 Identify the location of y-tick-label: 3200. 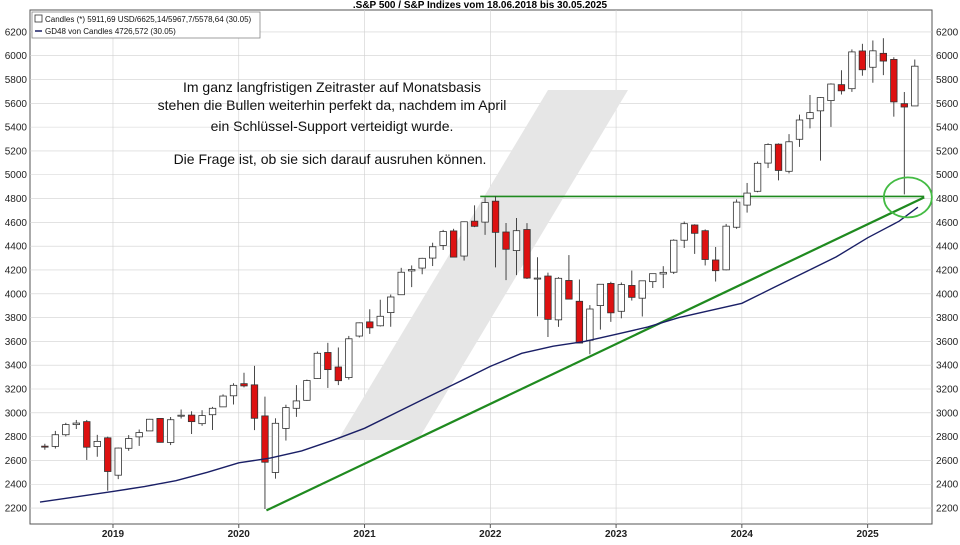
(16, 390).